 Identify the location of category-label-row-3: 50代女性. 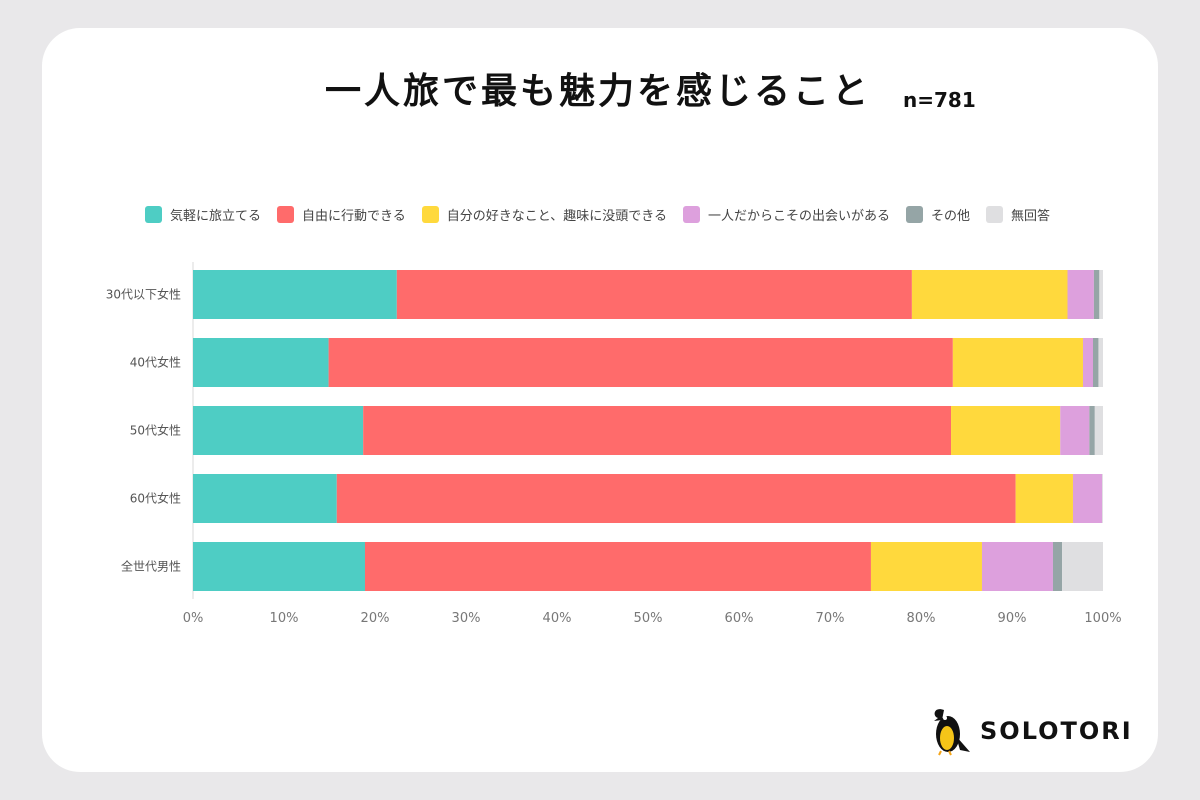
(155, 430).